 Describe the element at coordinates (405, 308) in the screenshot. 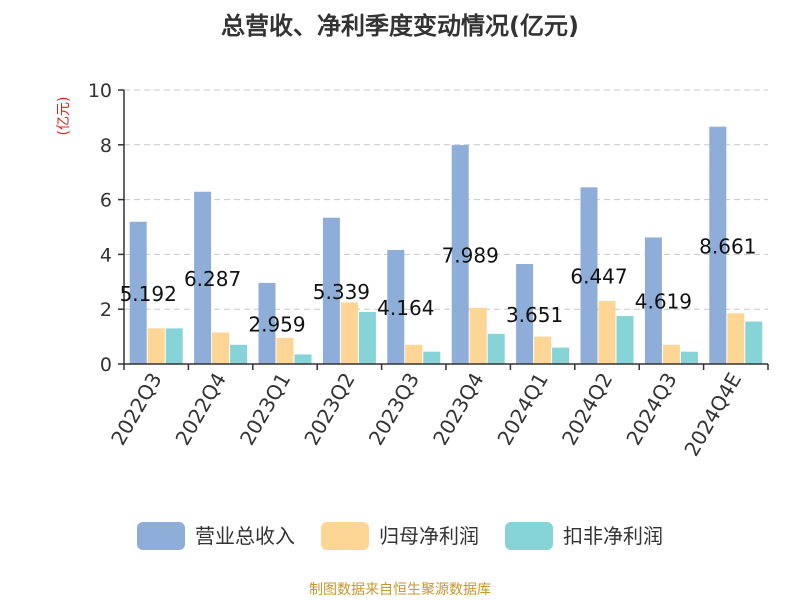

I see `data-label: 4.164` at that location.